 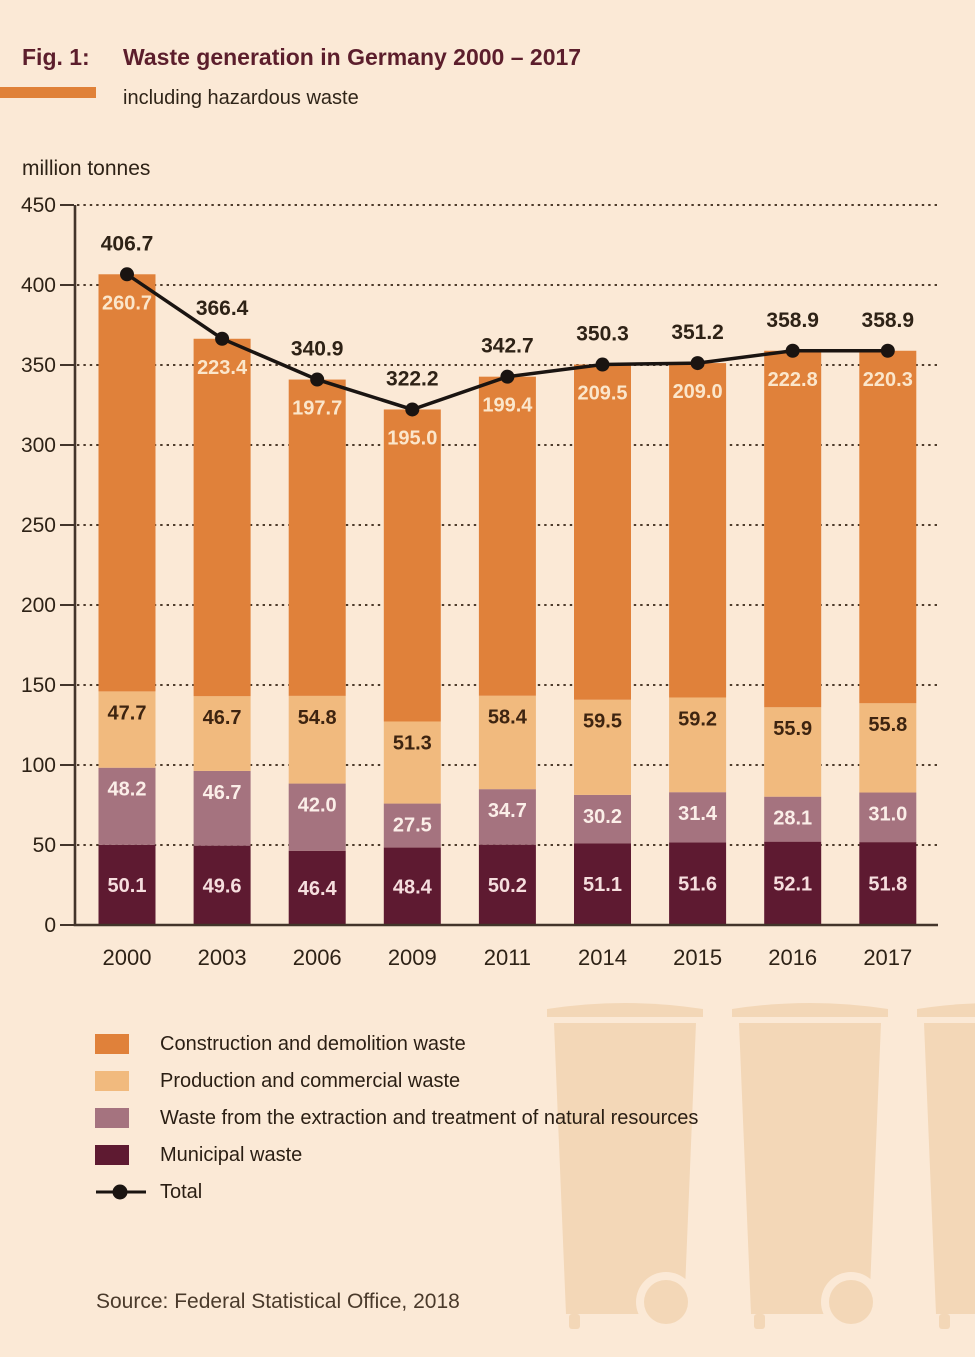 What do you see at coordinates (507, 406) in the screenshot?
I see `bar-label-2011-construction-demolition-waste: 199.4` at bounding box center [507, 406].